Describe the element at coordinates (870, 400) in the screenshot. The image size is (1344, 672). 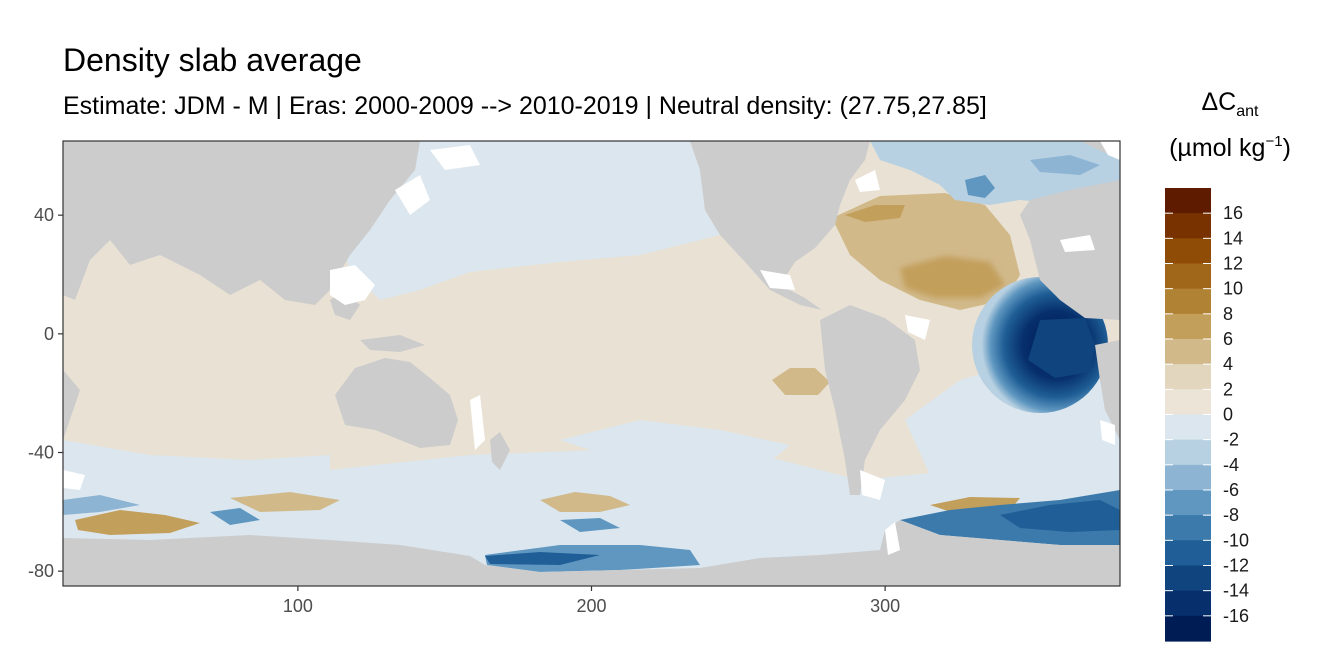
I see `land-south-america` at that location.